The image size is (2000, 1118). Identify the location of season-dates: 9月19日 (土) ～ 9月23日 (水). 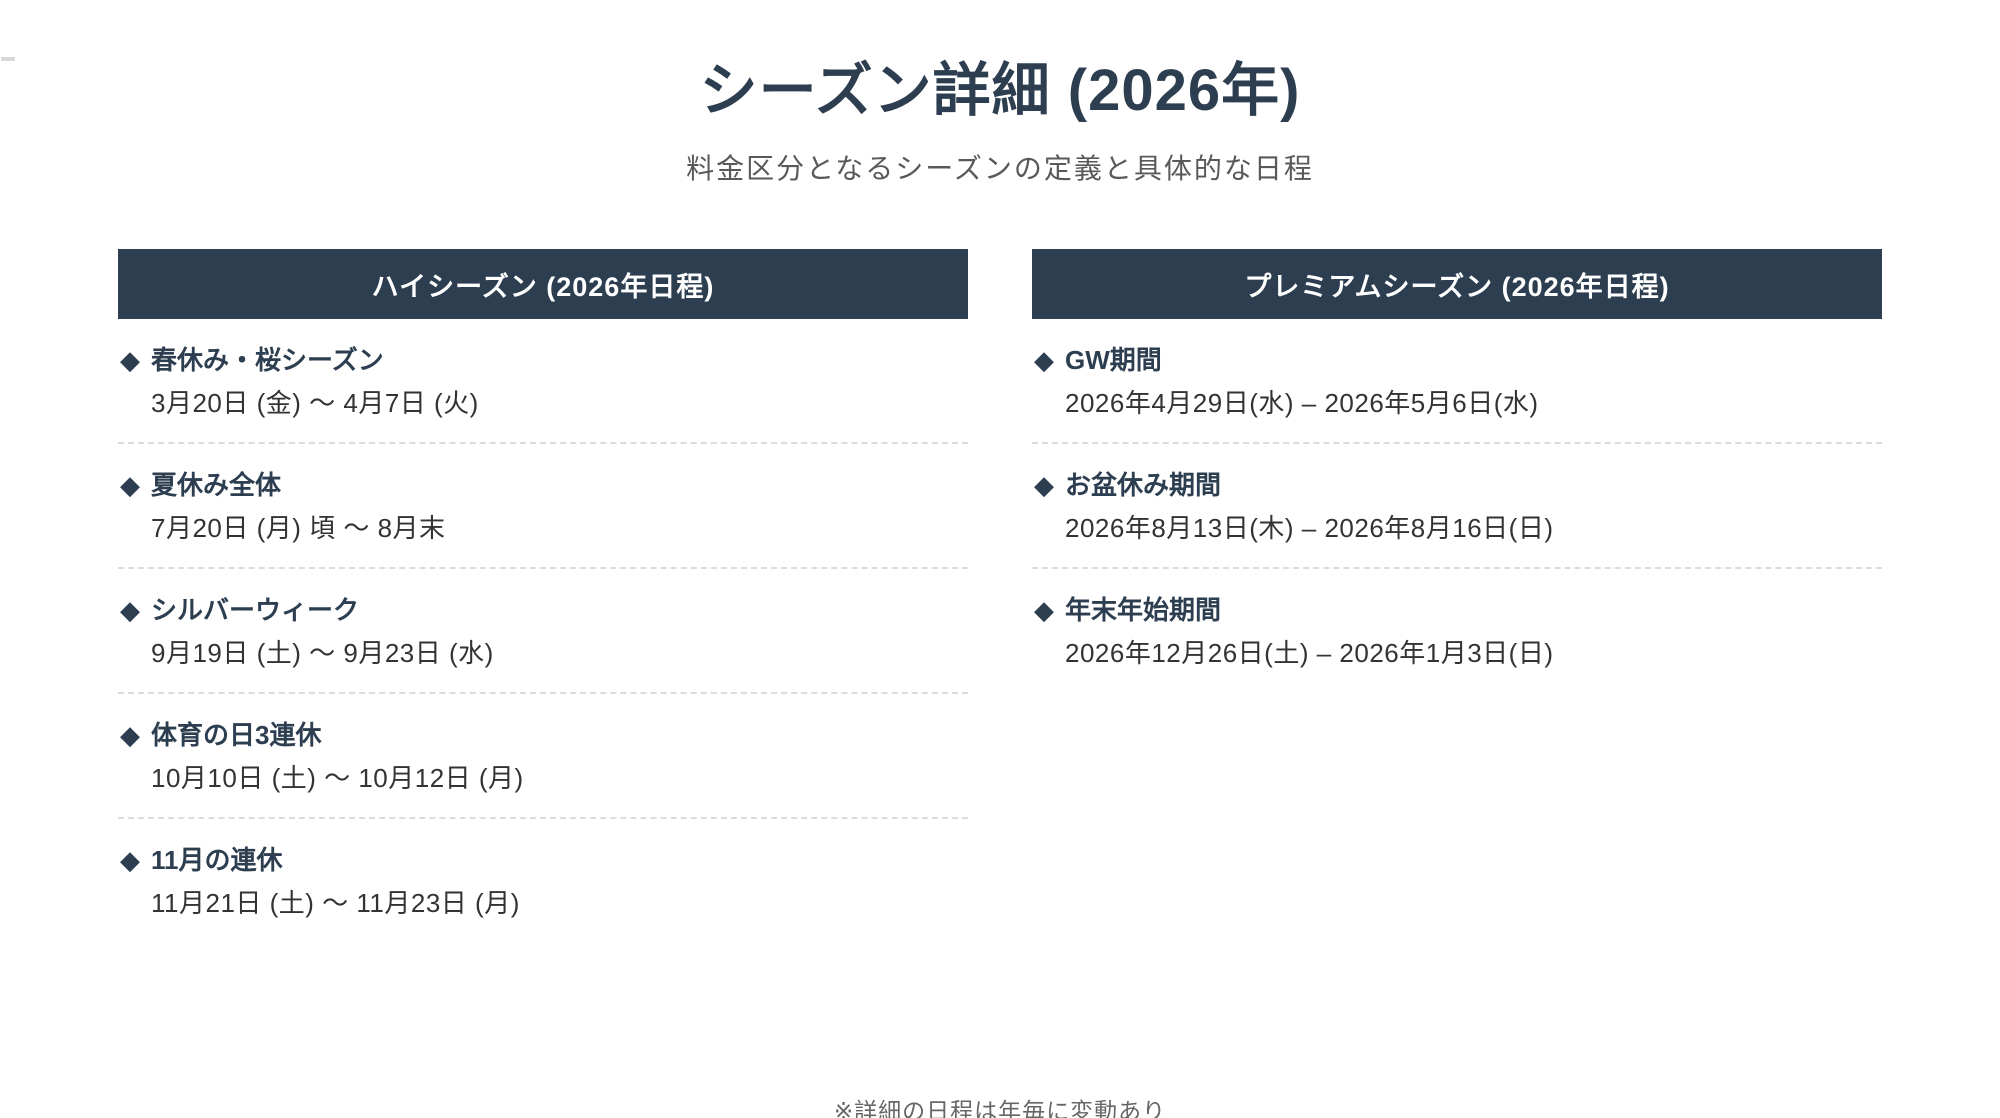
(322, 653).